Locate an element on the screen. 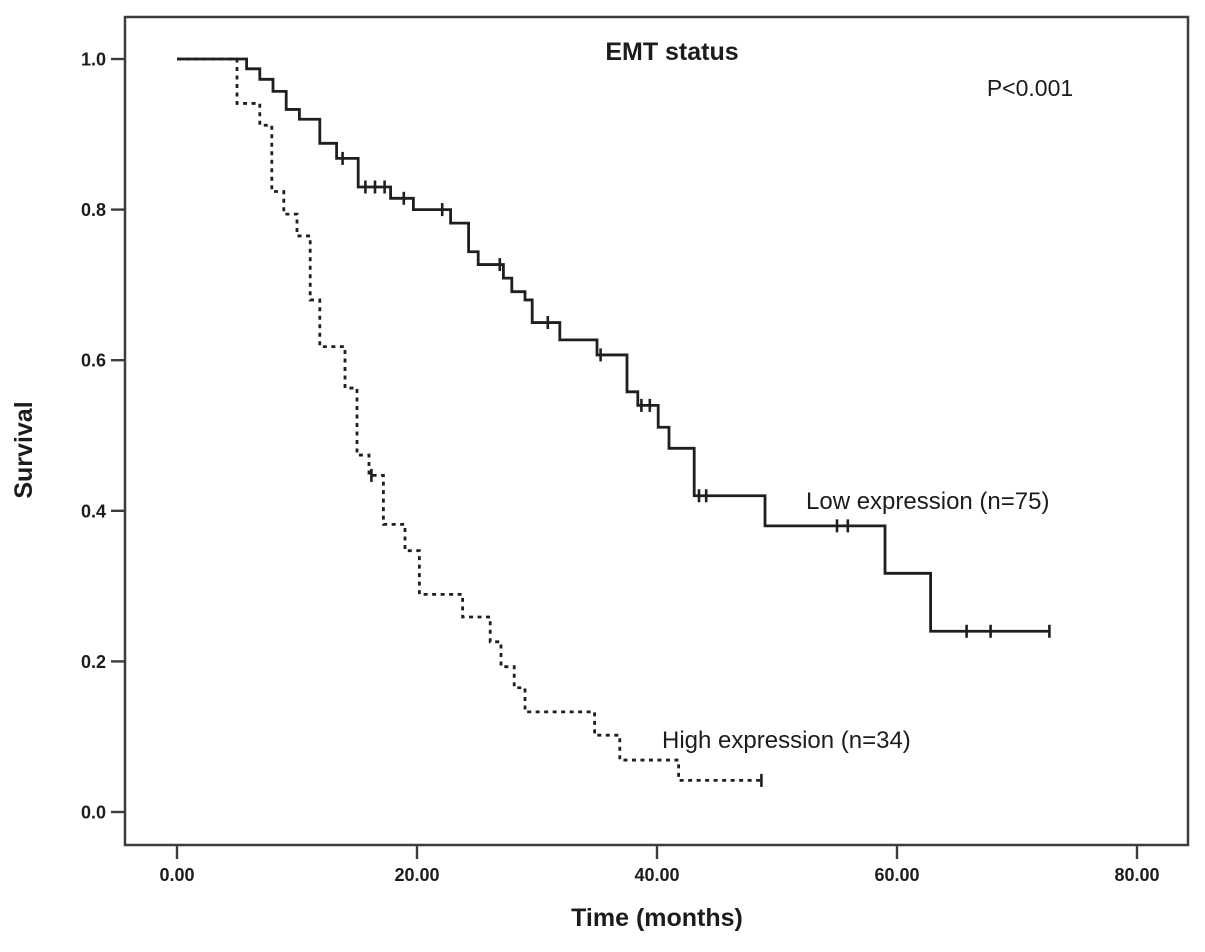 The image size is (1205, 952). y-tick-label: 0.4 is located at coordinates (93, 511).